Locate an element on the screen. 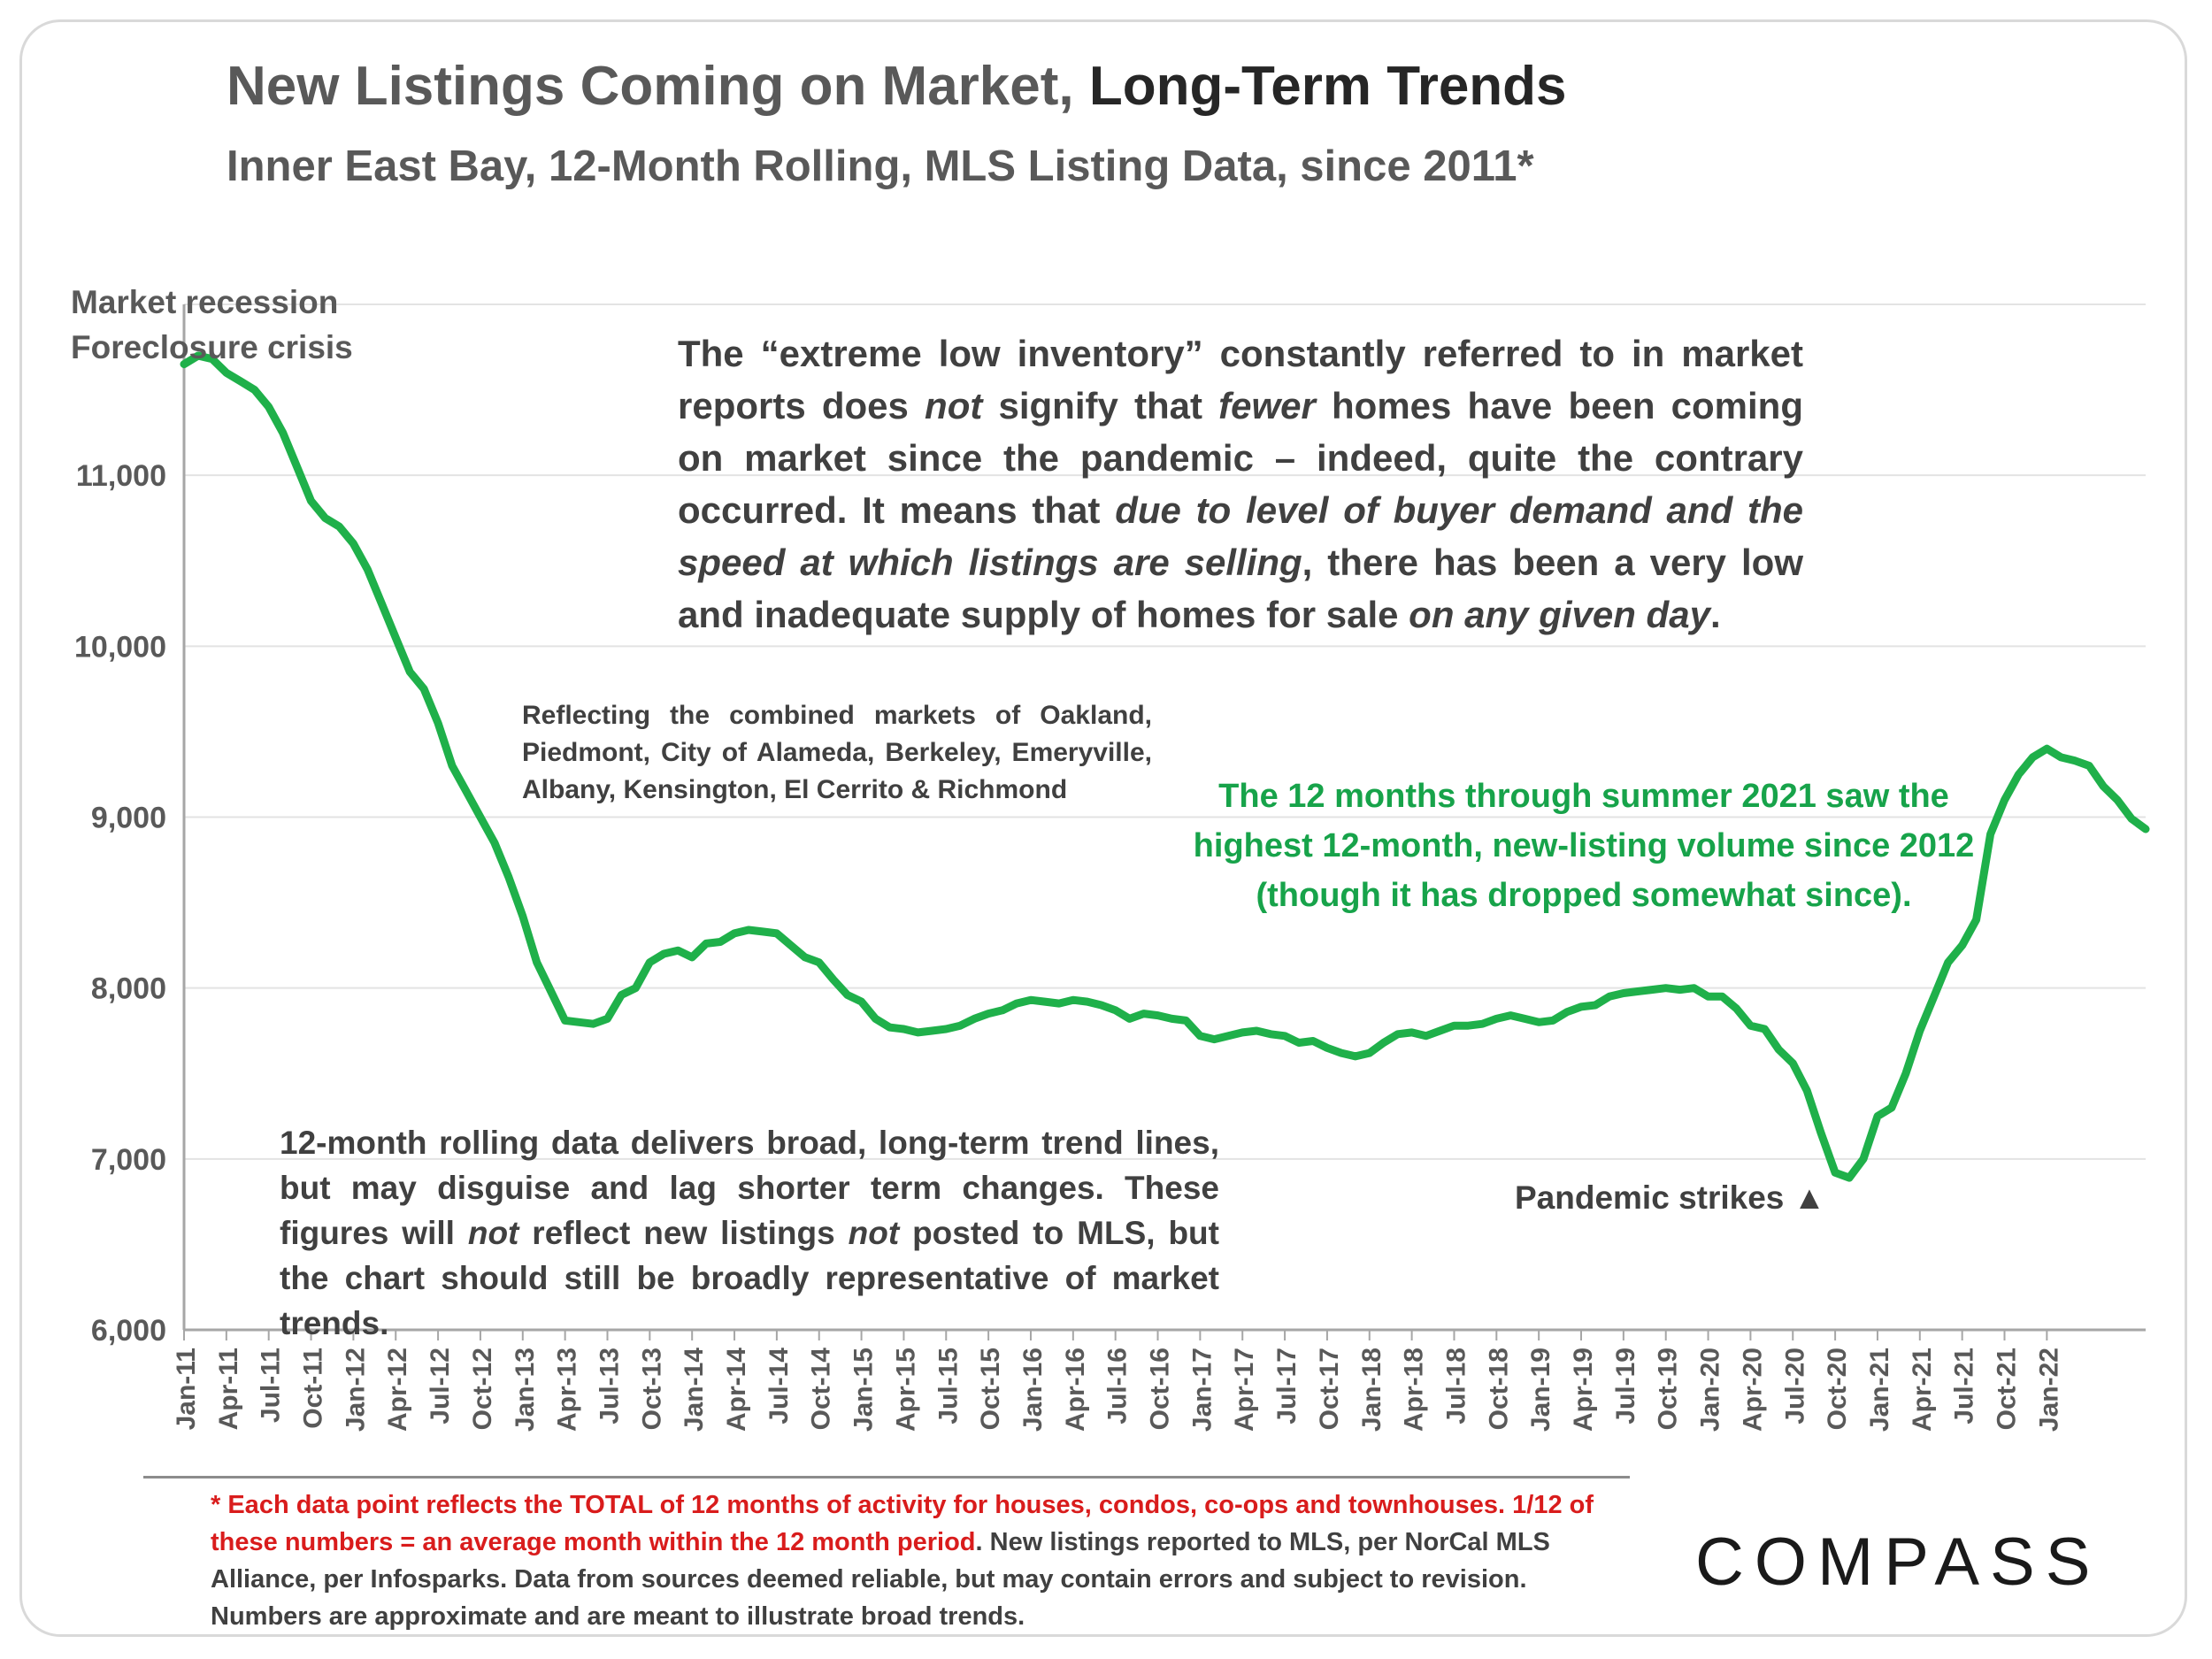 This screenshot has height=1659, width=2212. x-tick-label: Apr-16 is located at coordinates (1076, 1390).